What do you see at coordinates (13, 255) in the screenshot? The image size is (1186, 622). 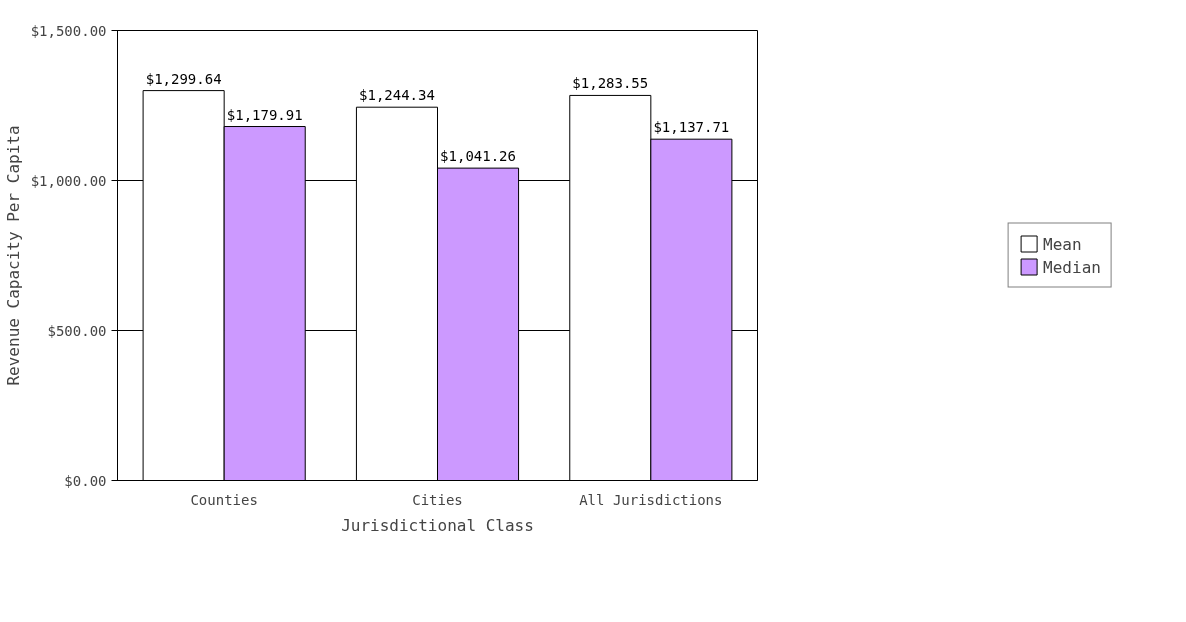 I see `y-axis-title: Revenue Capacity Per Capita` at bounding box center [13, 255].